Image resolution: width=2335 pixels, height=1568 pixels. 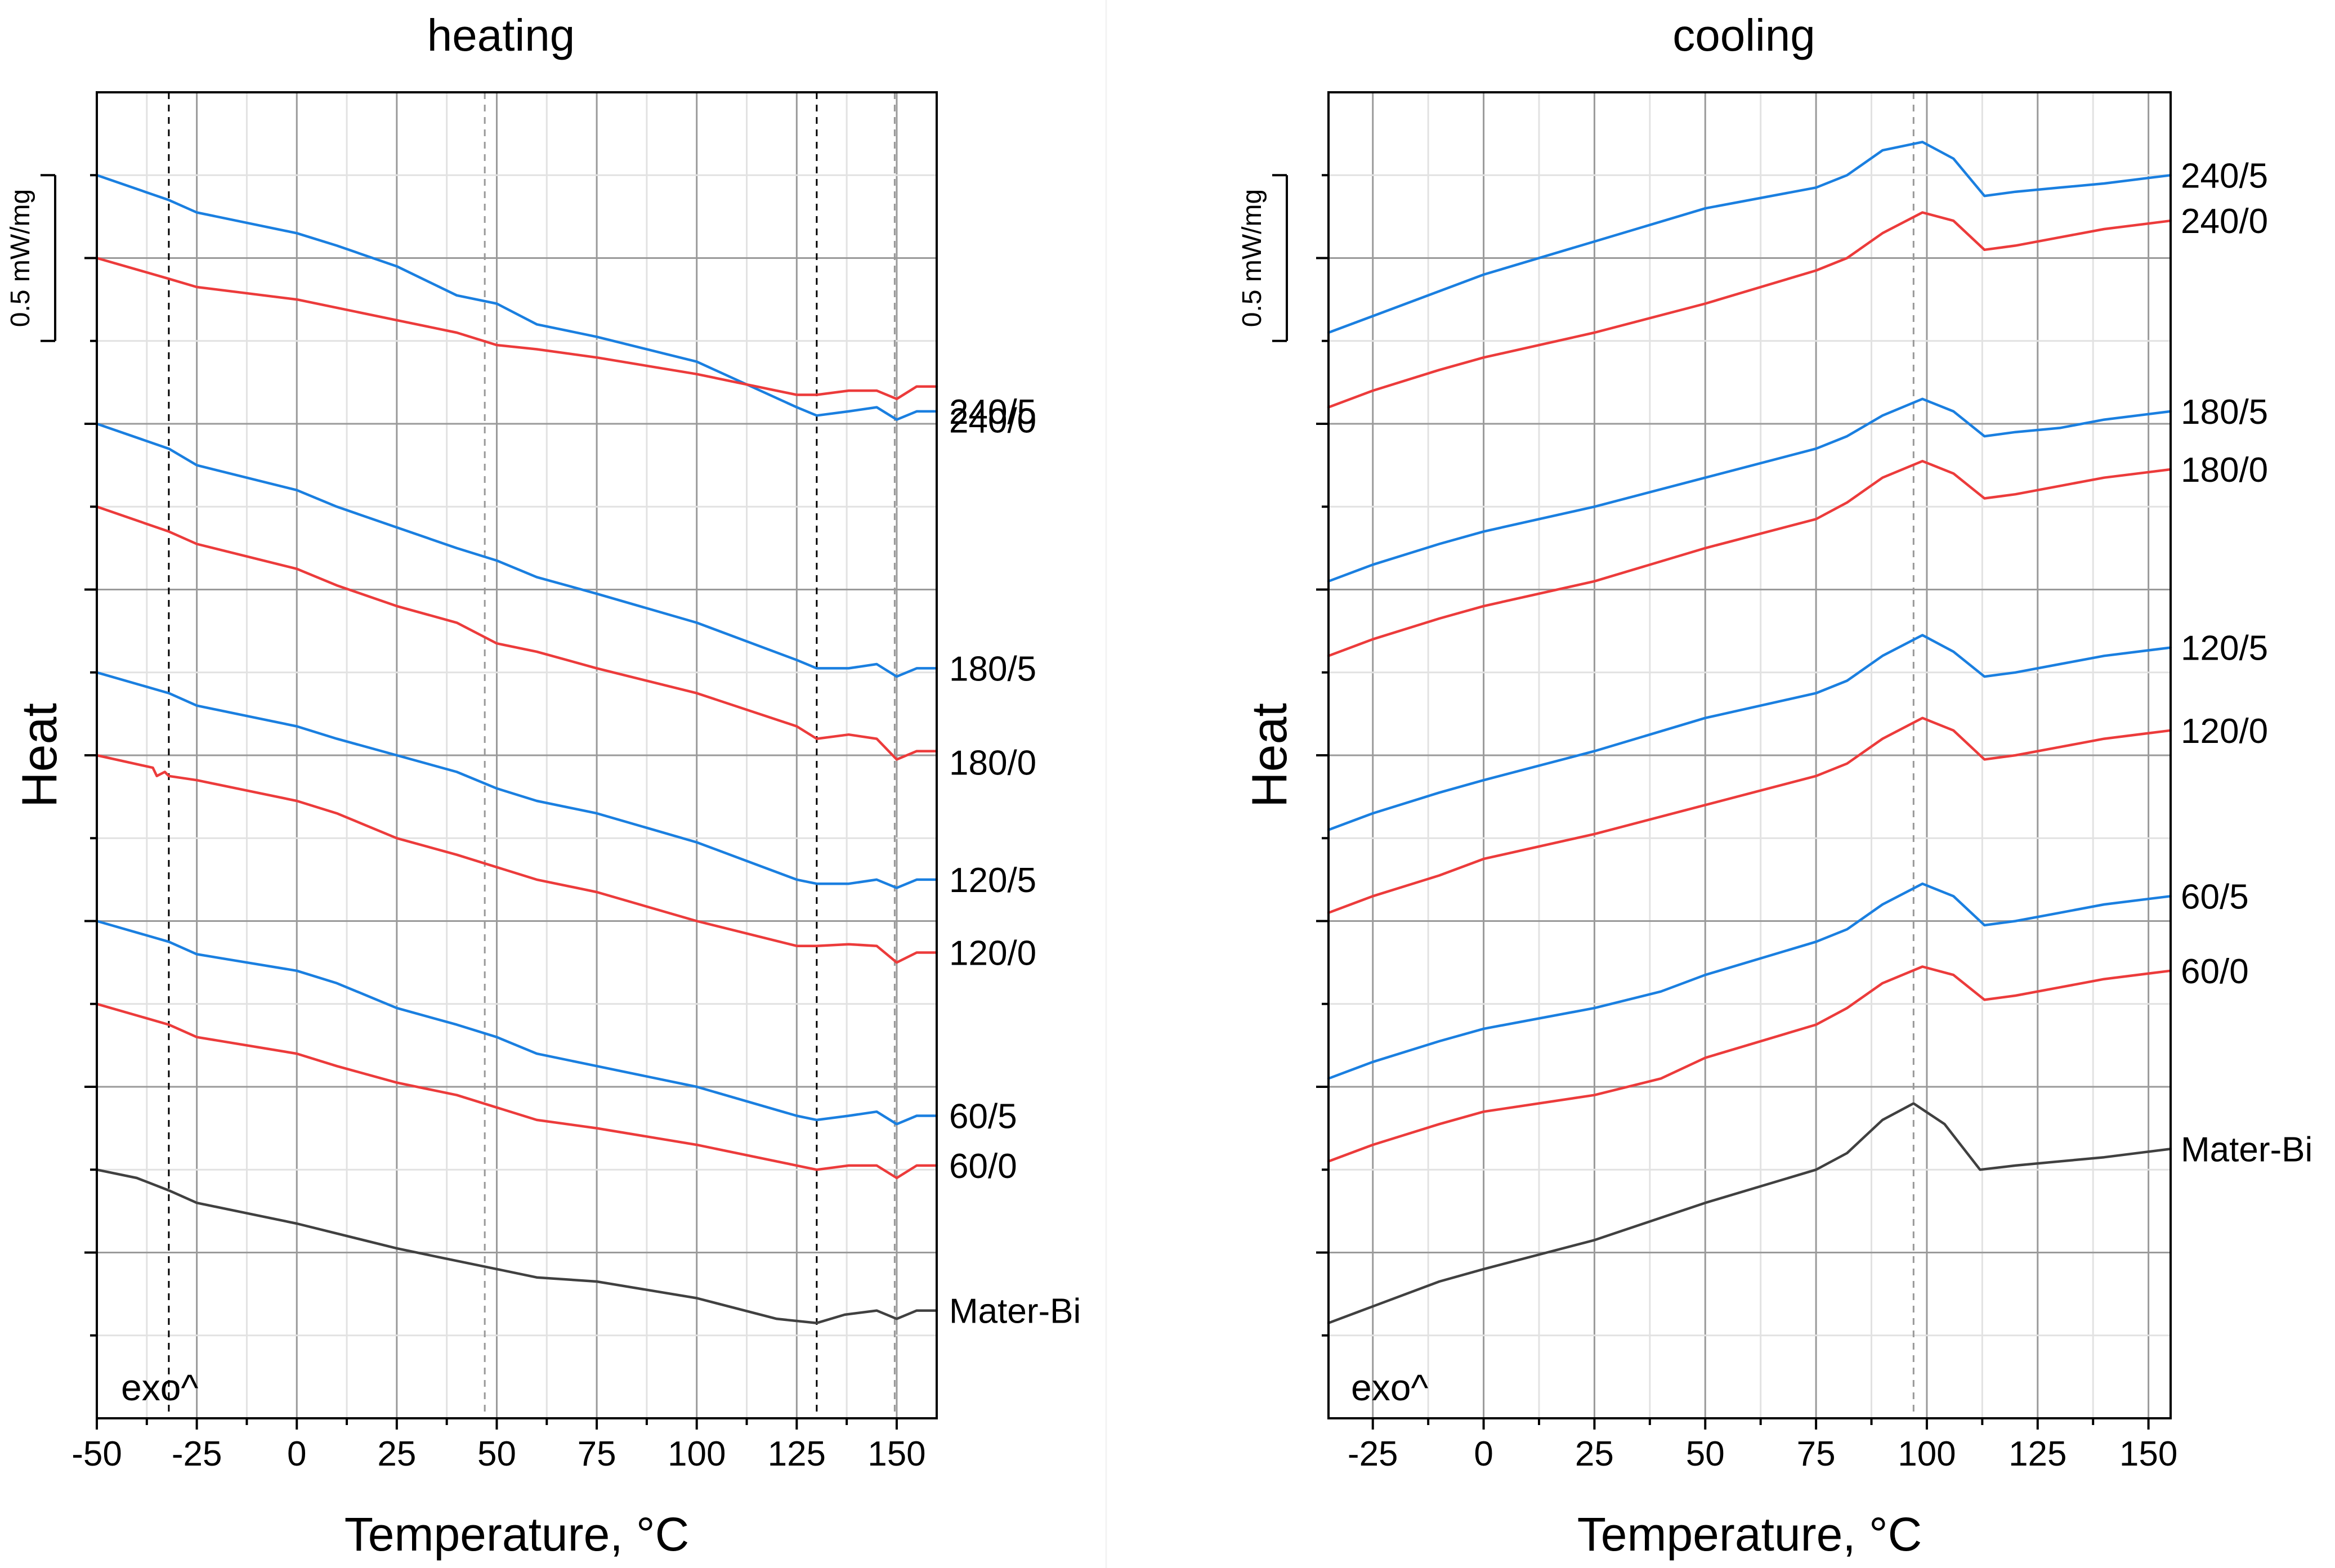 I want to click on cooling-series-label: Mater-Bi, so click(x=2246, y=1149).